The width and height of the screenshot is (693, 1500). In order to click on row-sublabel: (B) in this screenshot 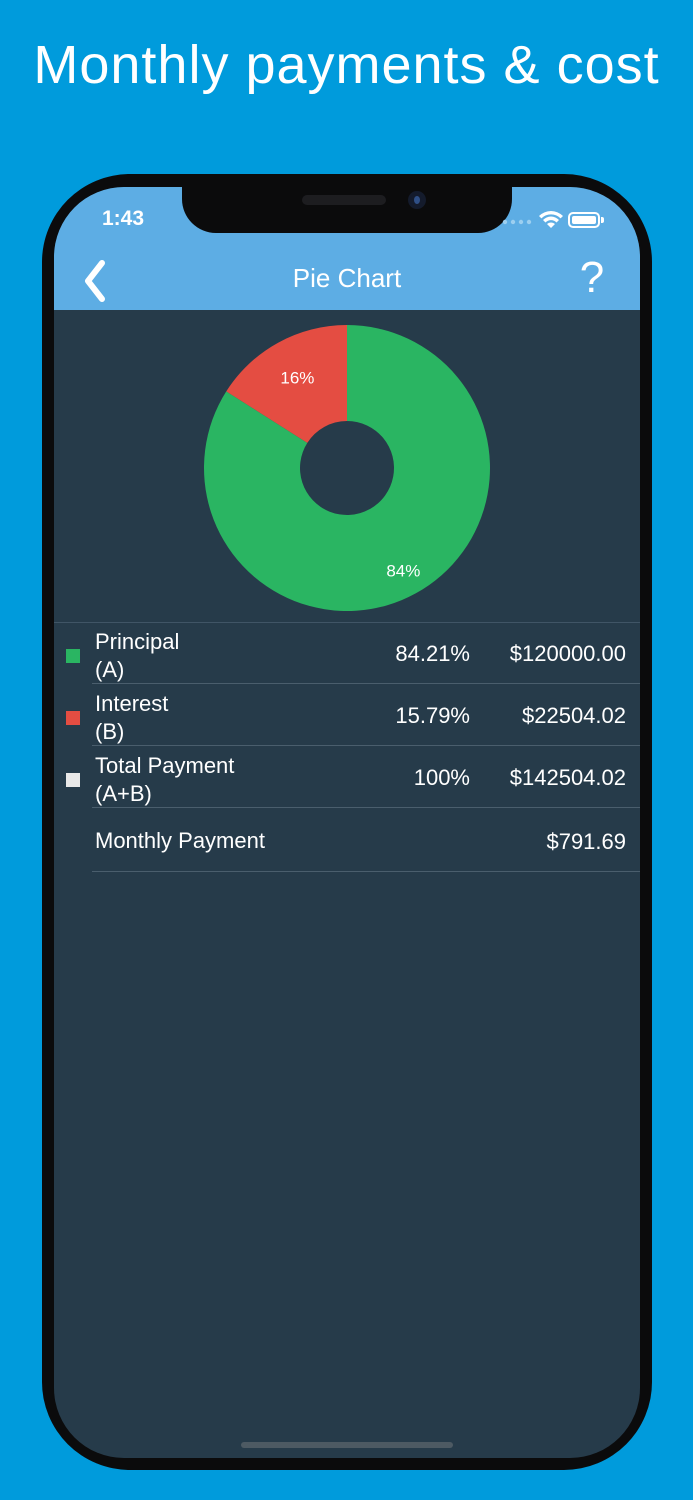, I will do `click(110, 731)`.